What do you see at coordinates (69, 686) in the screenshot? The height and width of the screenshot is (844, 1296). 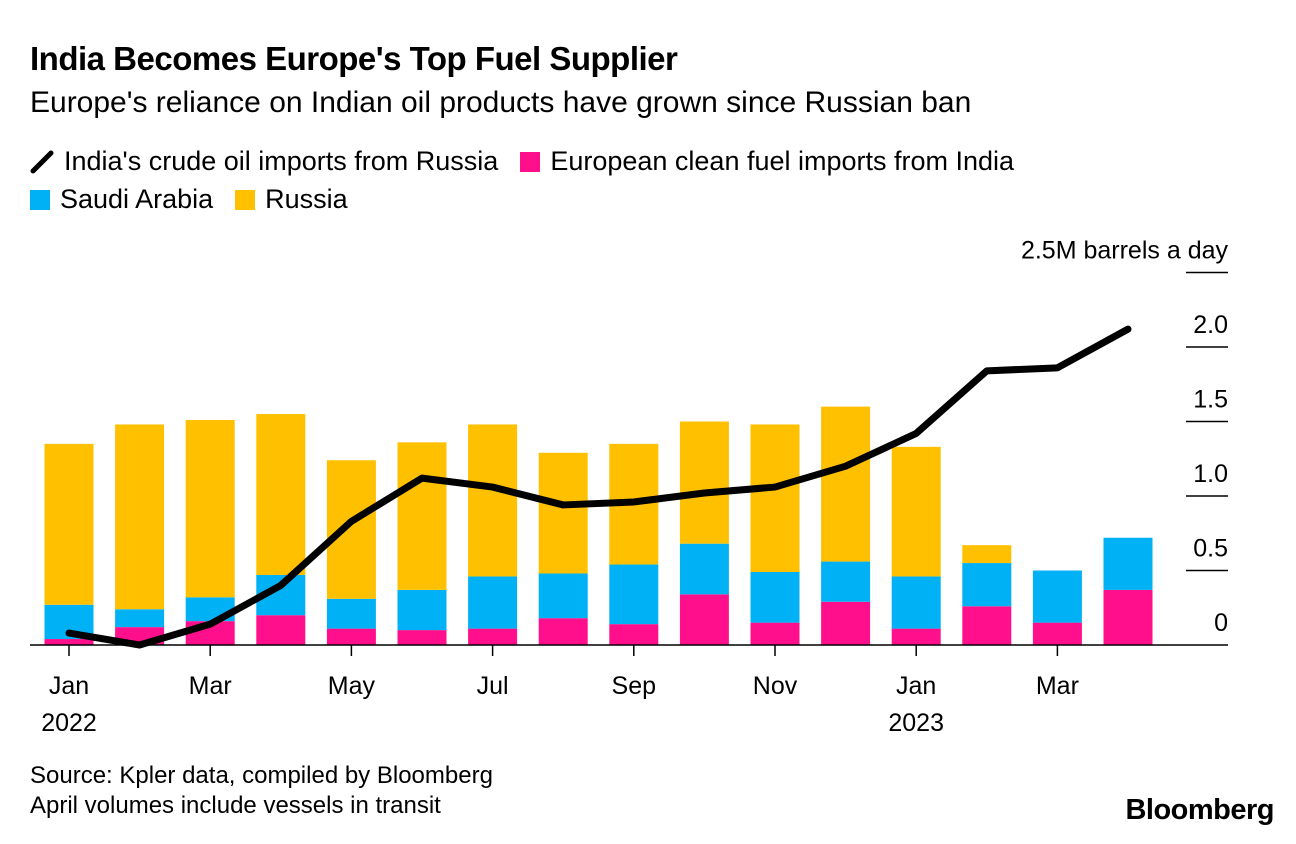 I see `x-tick-label-0: Jan` at bounding box center [69, 686].